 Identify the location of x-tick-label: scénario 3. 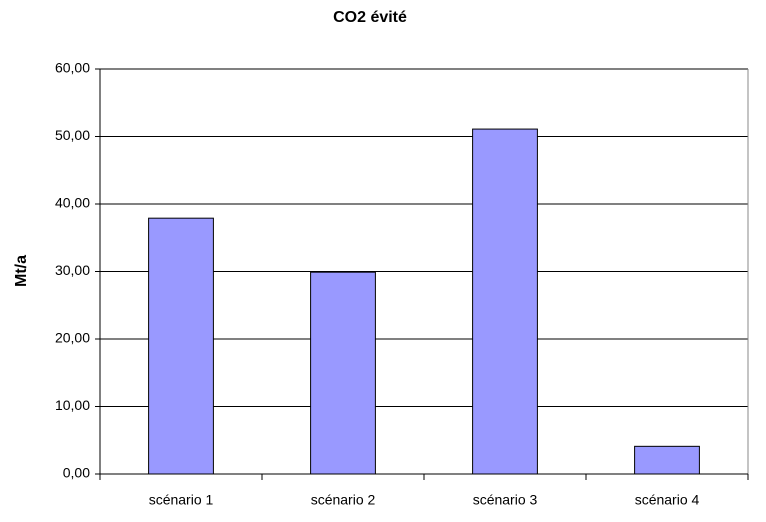
(505, 500).